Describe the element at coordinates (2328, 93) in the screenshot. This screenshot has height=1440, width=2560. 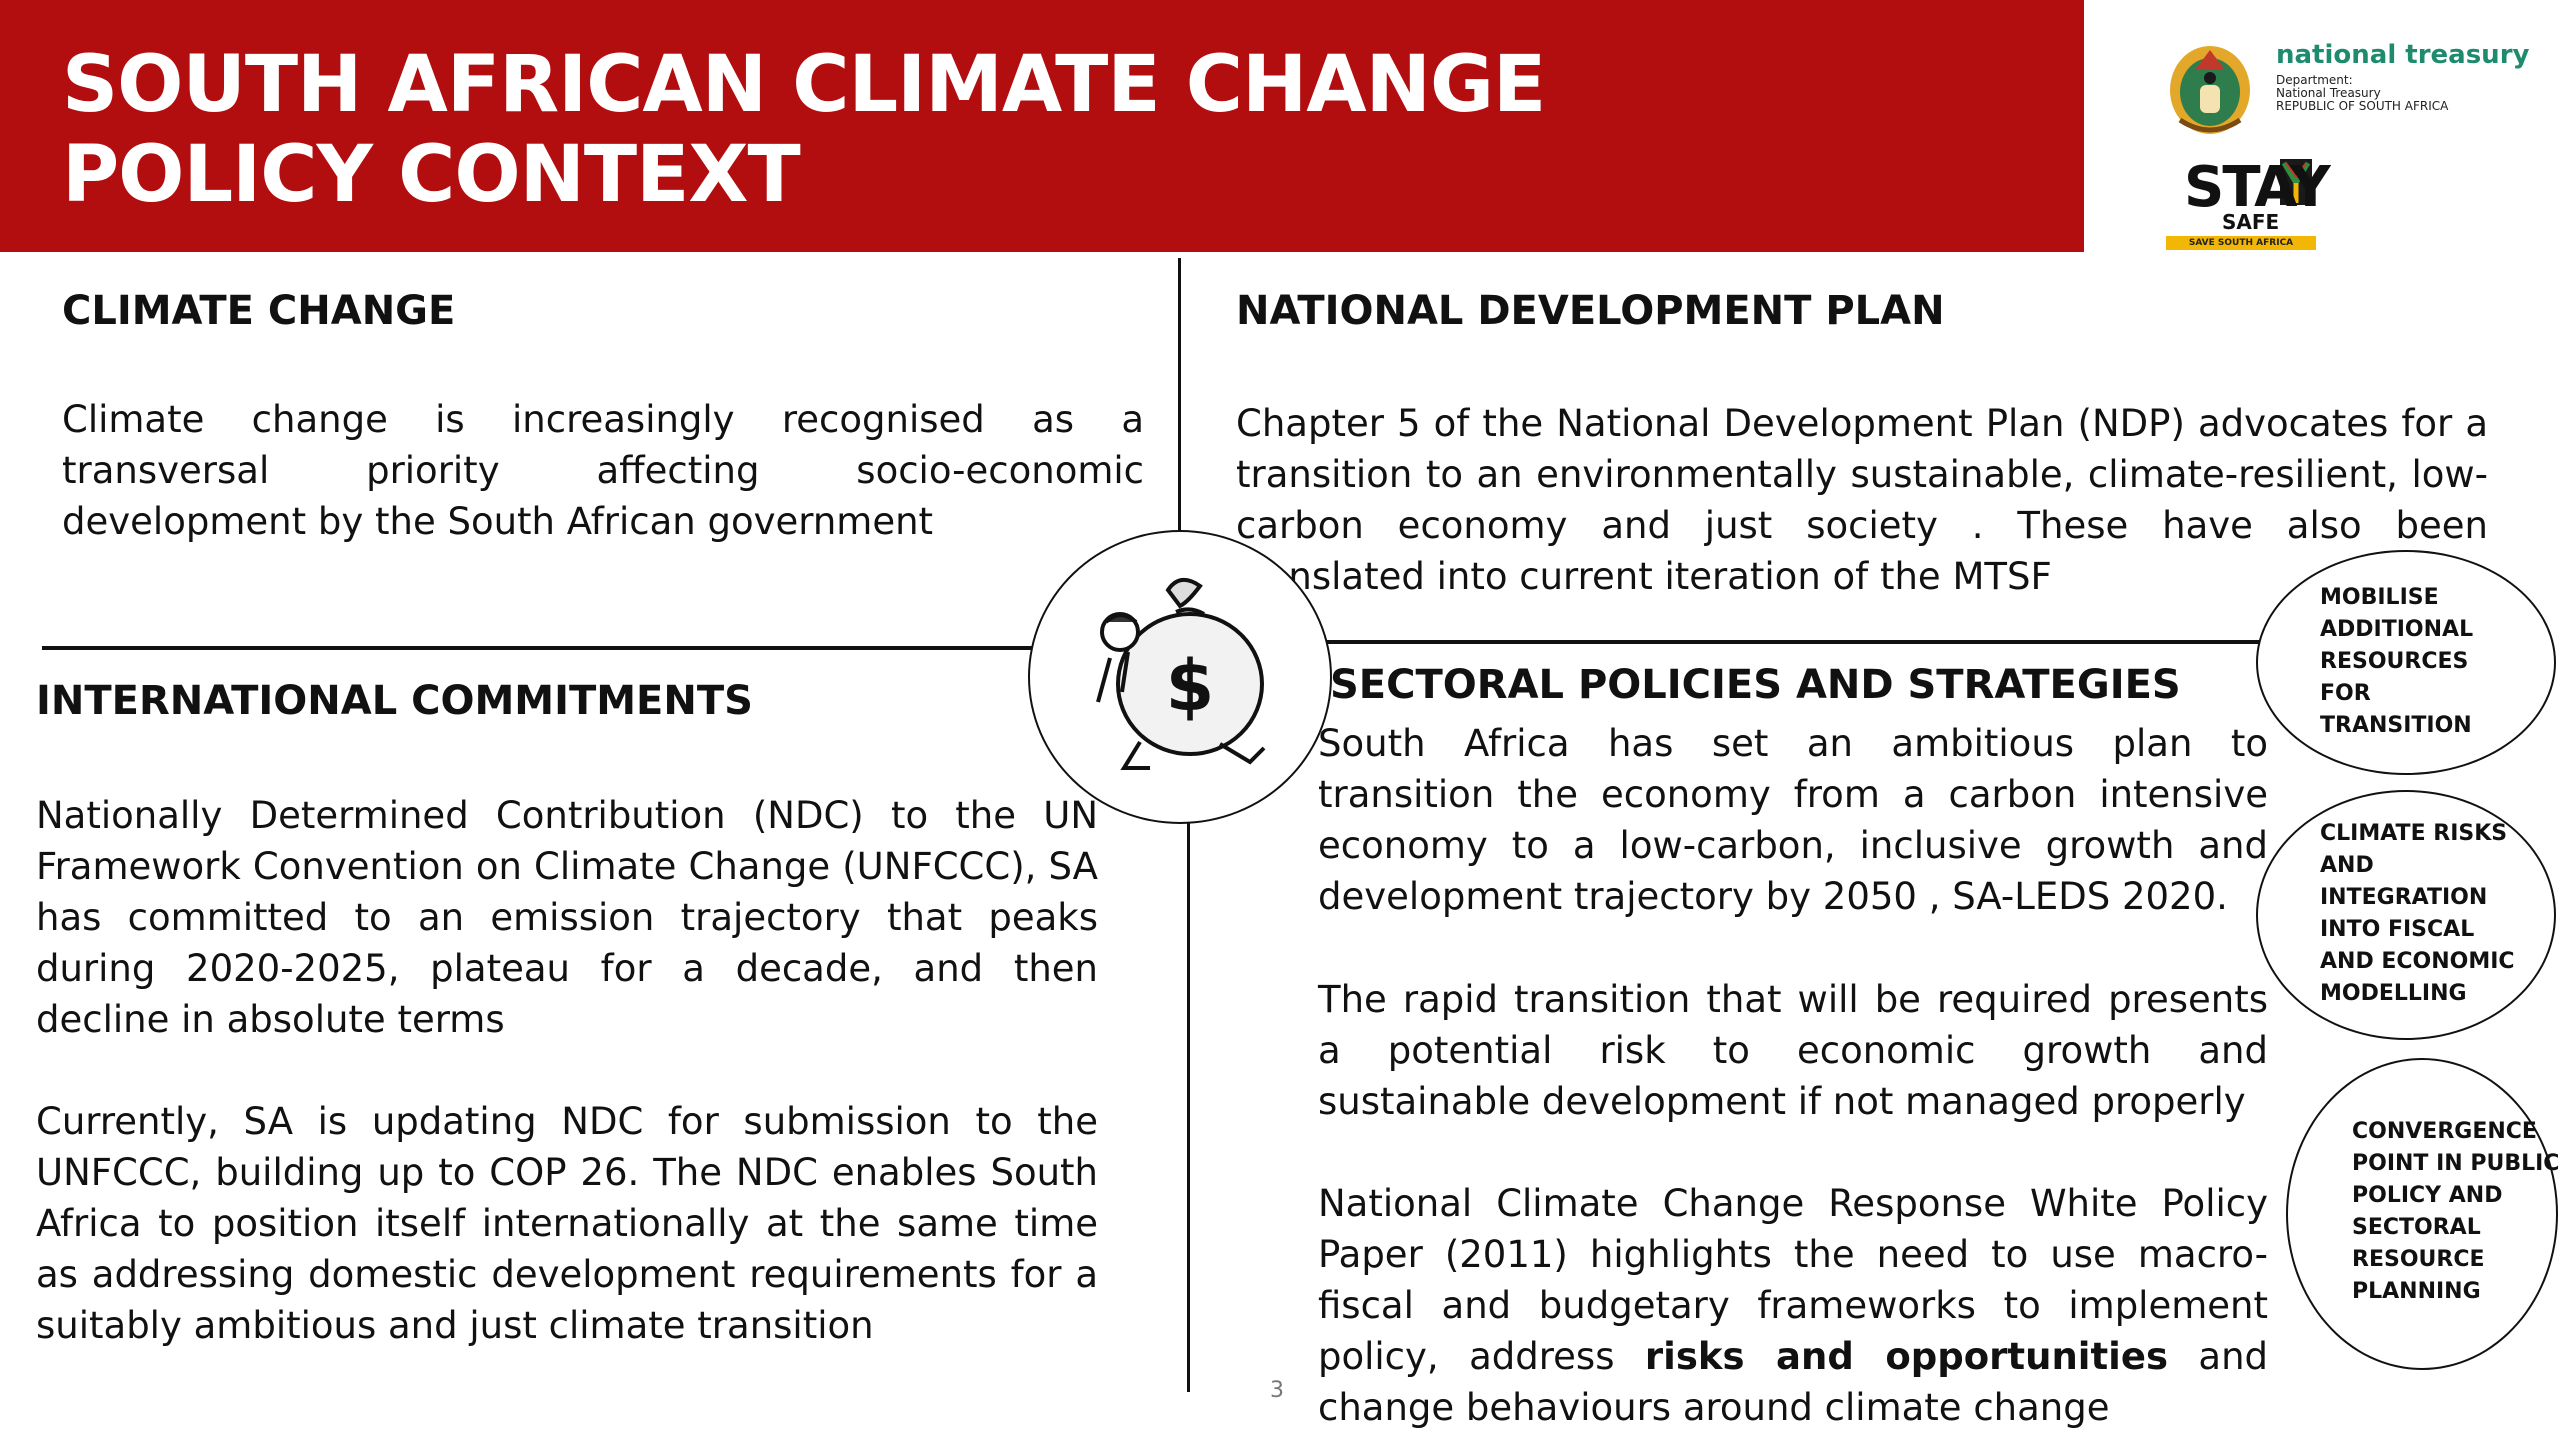
I see `treasury-dept-line: National Treasury` at that location.